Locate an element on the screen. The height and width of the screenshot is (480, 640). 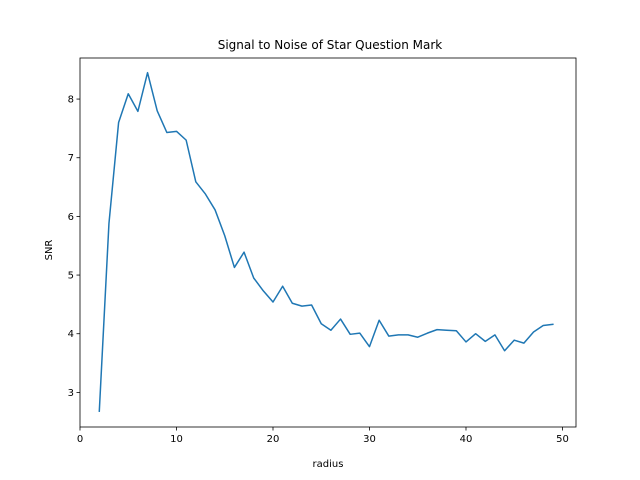
x-tick-label: 40 is located at coordinates (466, 439).